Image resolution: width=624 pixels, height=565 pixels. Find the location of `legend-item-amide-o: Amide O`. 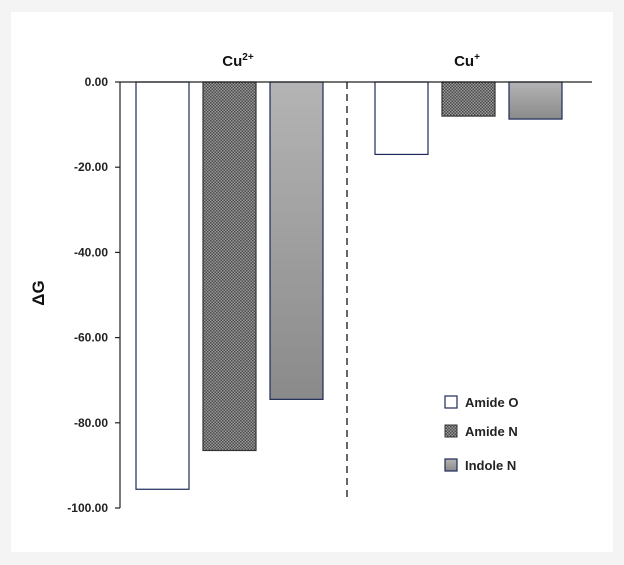

legend-item-amide-o: Amide O is located at coordinates (481, 402).